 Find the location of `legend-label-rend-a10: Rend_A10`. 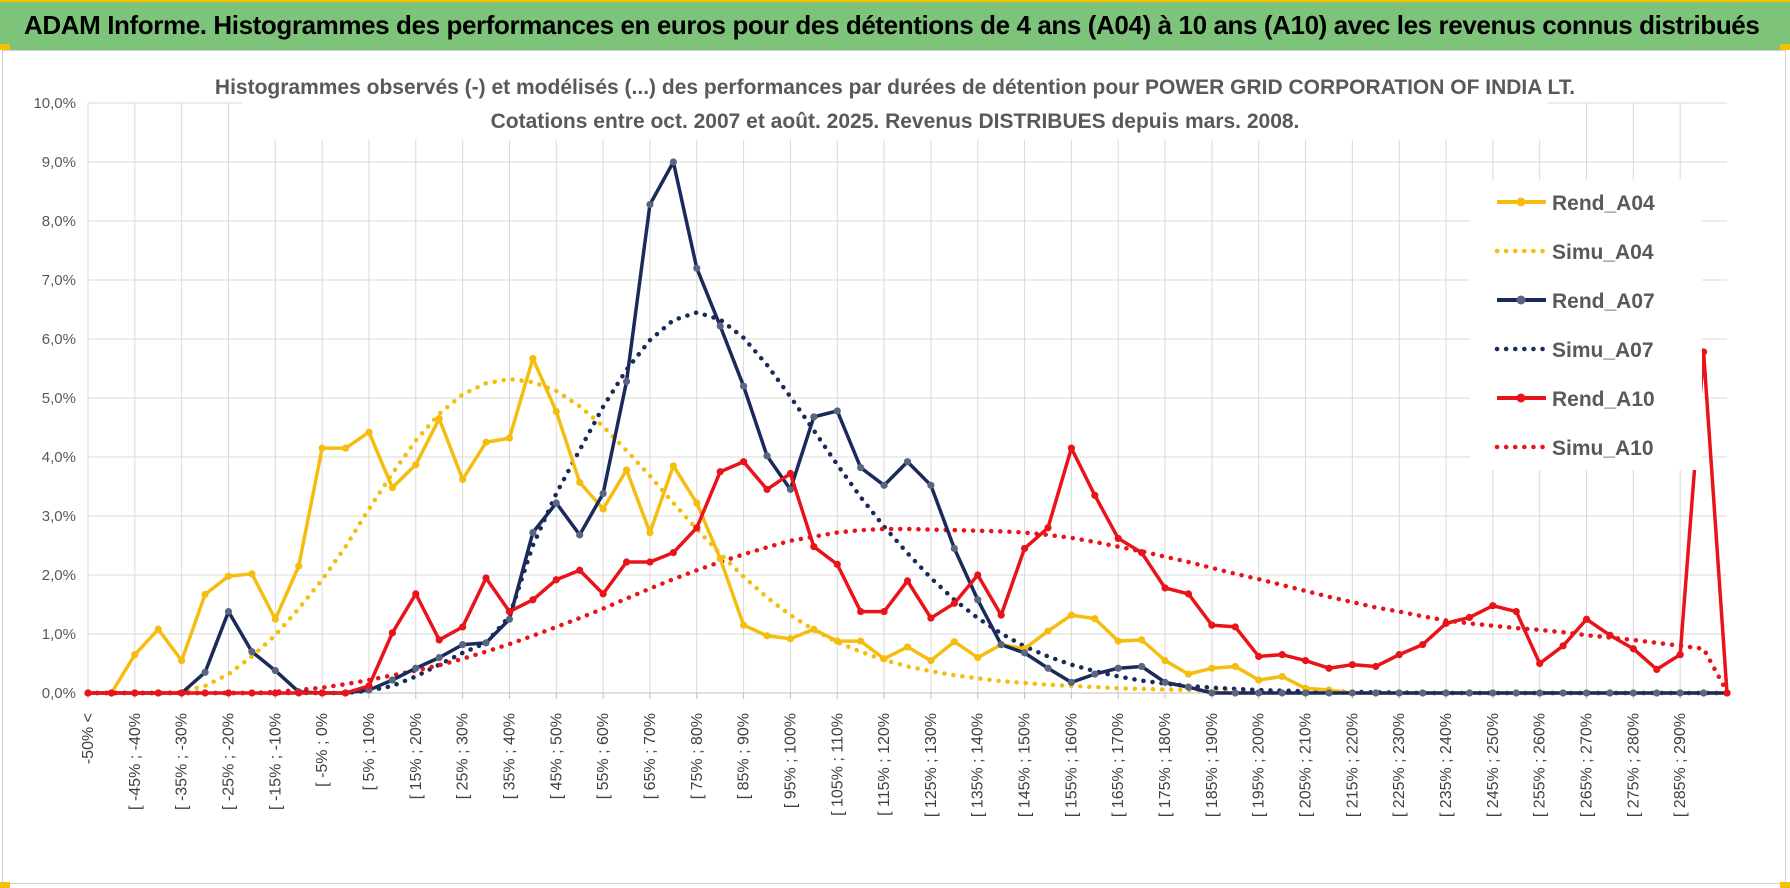

legend-label-rend-a10: Rend_A10 is located at coordinates (1603, 399).